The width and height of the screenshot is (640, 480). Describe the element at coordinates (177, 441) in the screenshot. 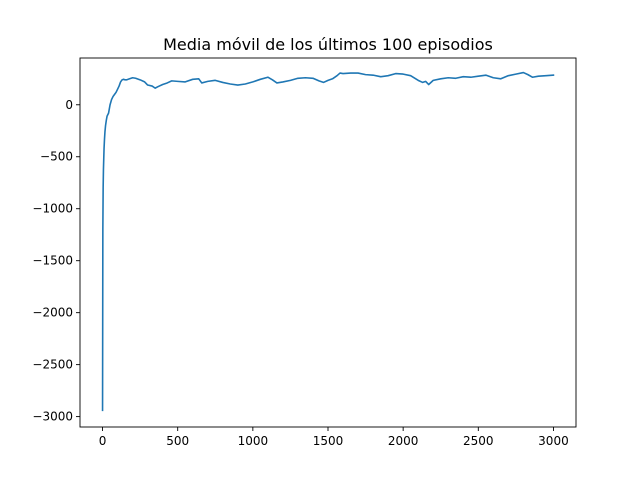

I see `x-tick-label: 500` at that location.